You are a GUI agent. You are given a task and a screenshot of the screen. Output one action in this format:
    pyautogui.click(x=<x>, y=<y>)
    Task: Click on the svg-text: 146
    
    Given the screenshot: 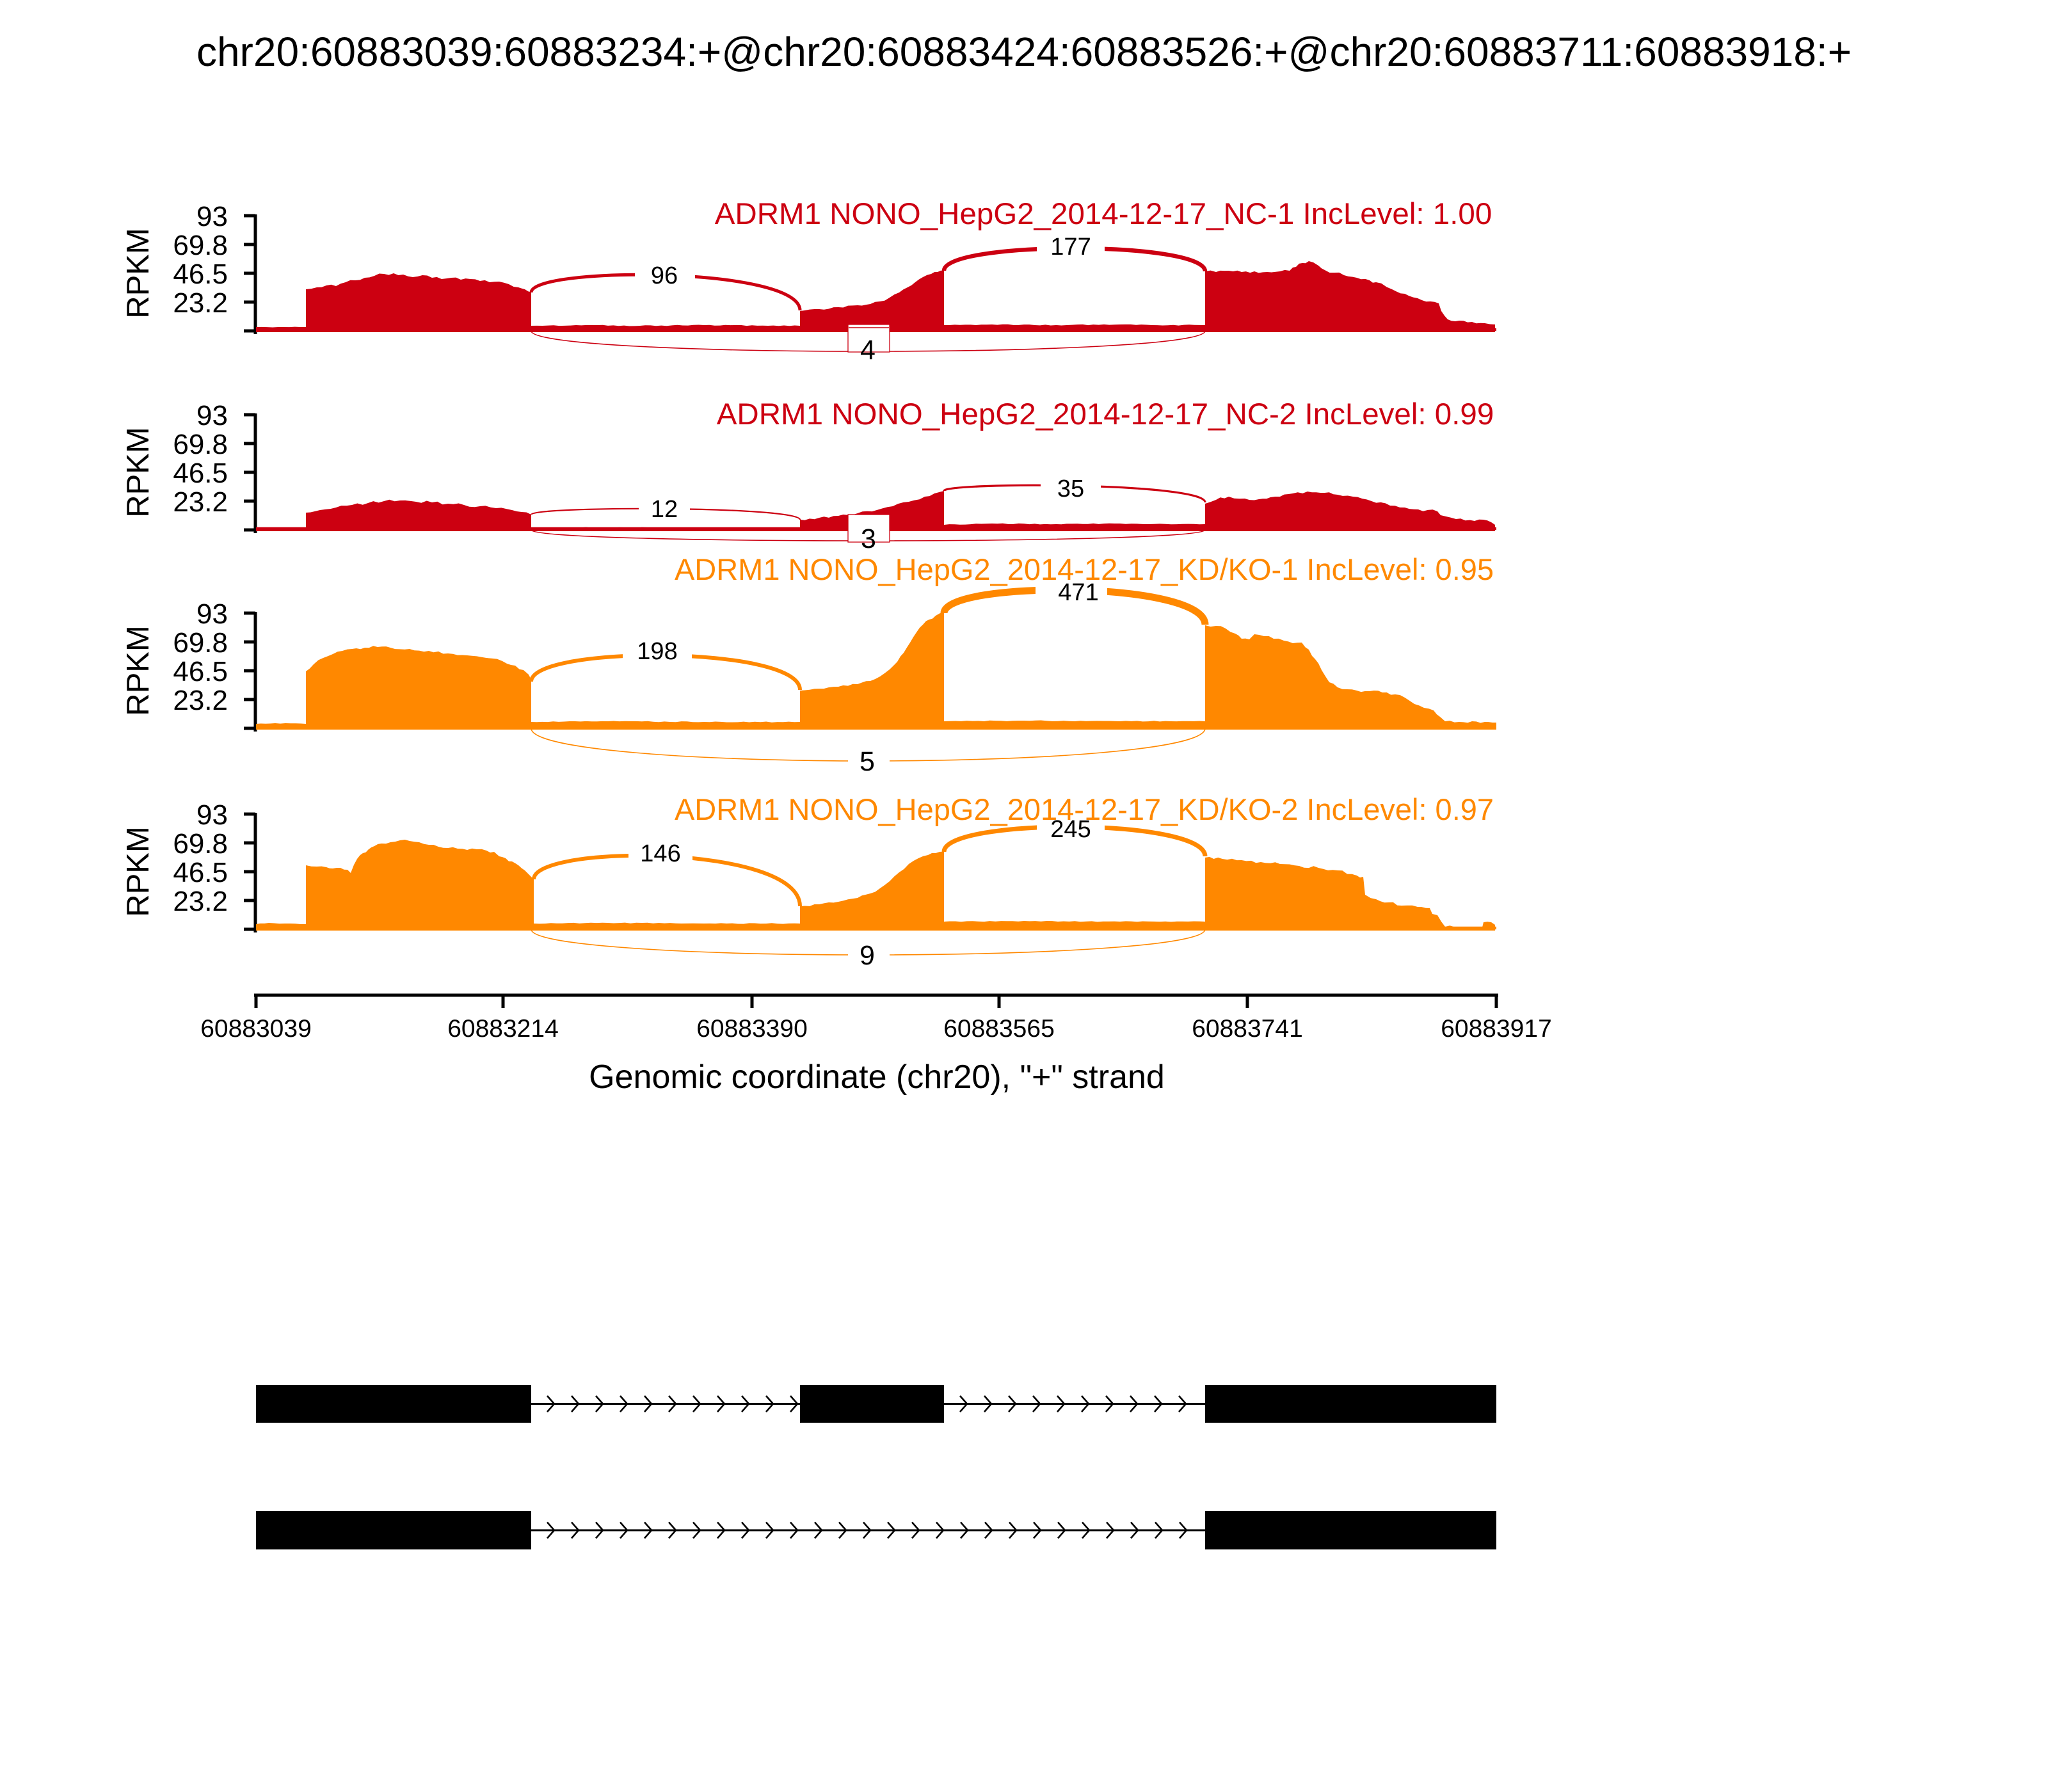 What is the action you would take?
    pyautogui.click(x=660, y=853)
    